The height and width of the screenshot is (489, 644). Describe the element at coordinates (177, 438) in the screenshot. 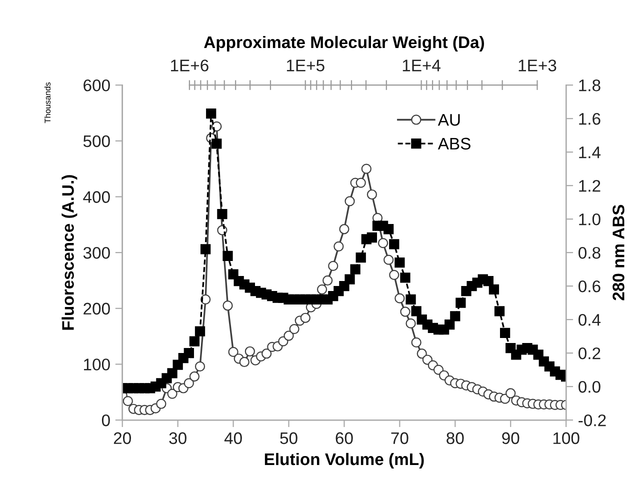

I see `x-tick-label: 30` at that location.